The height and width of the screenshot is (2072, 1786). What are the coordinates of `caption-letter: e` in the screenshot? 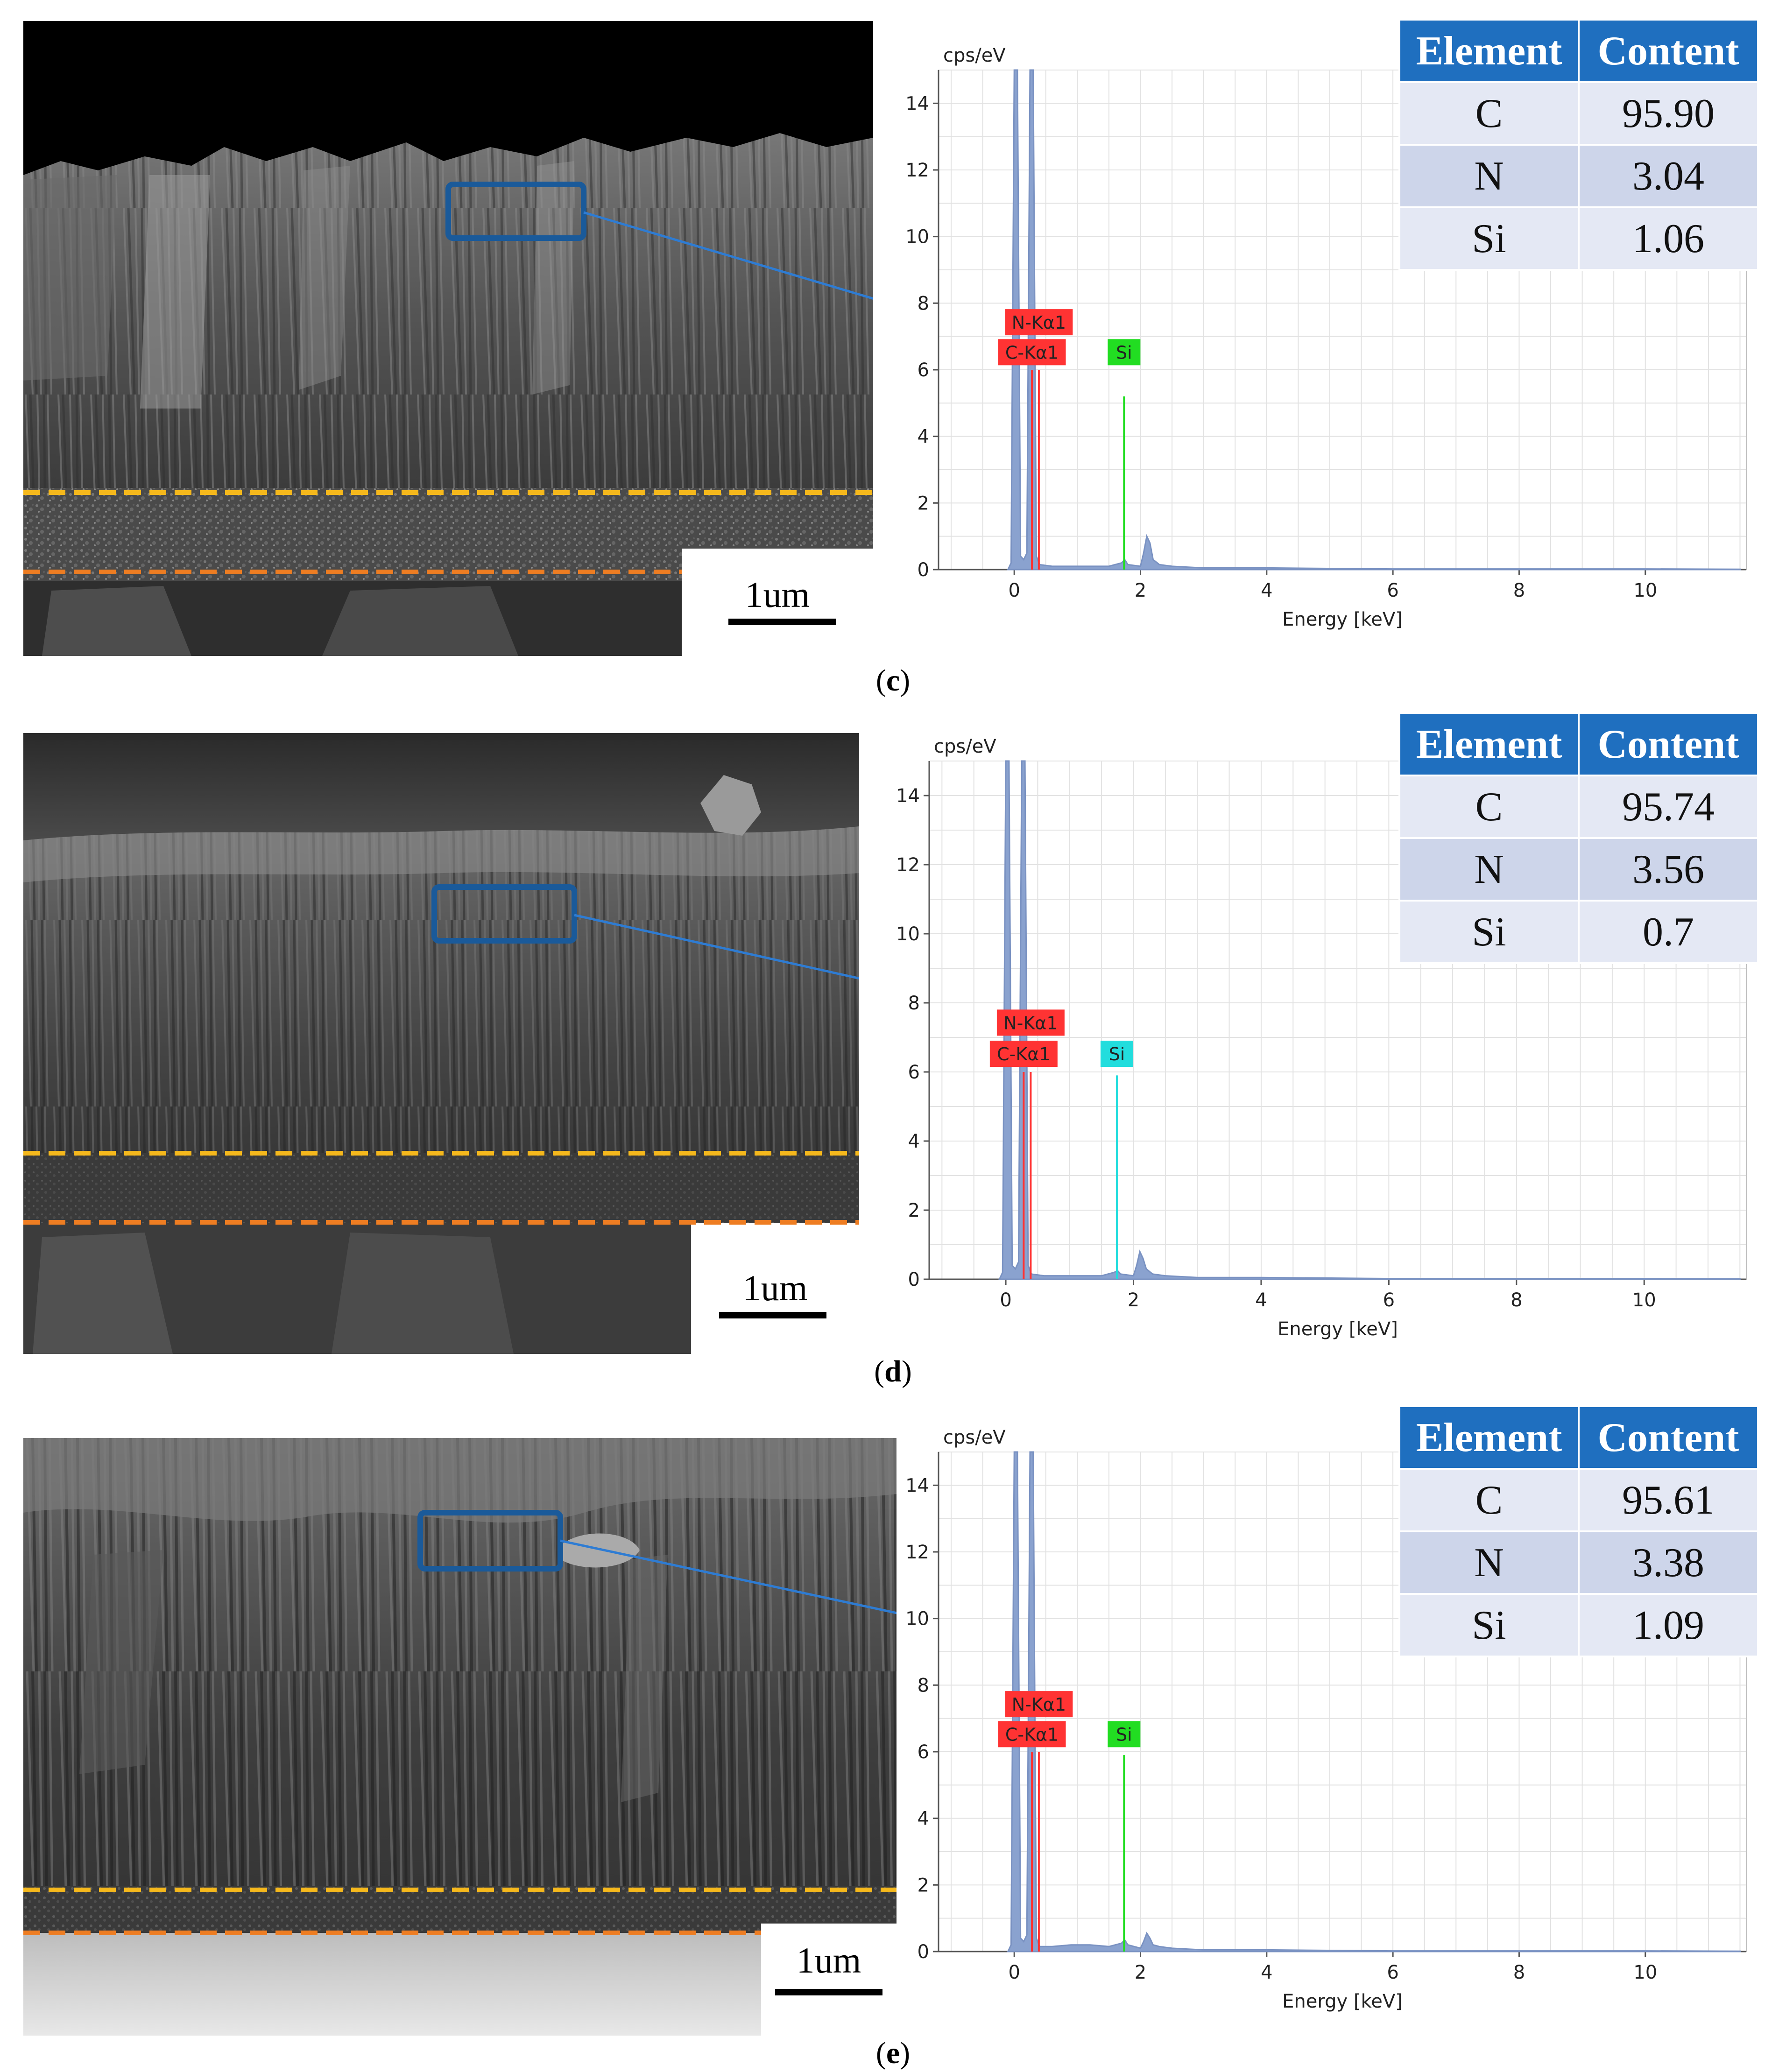 It's located at (893, 2053).